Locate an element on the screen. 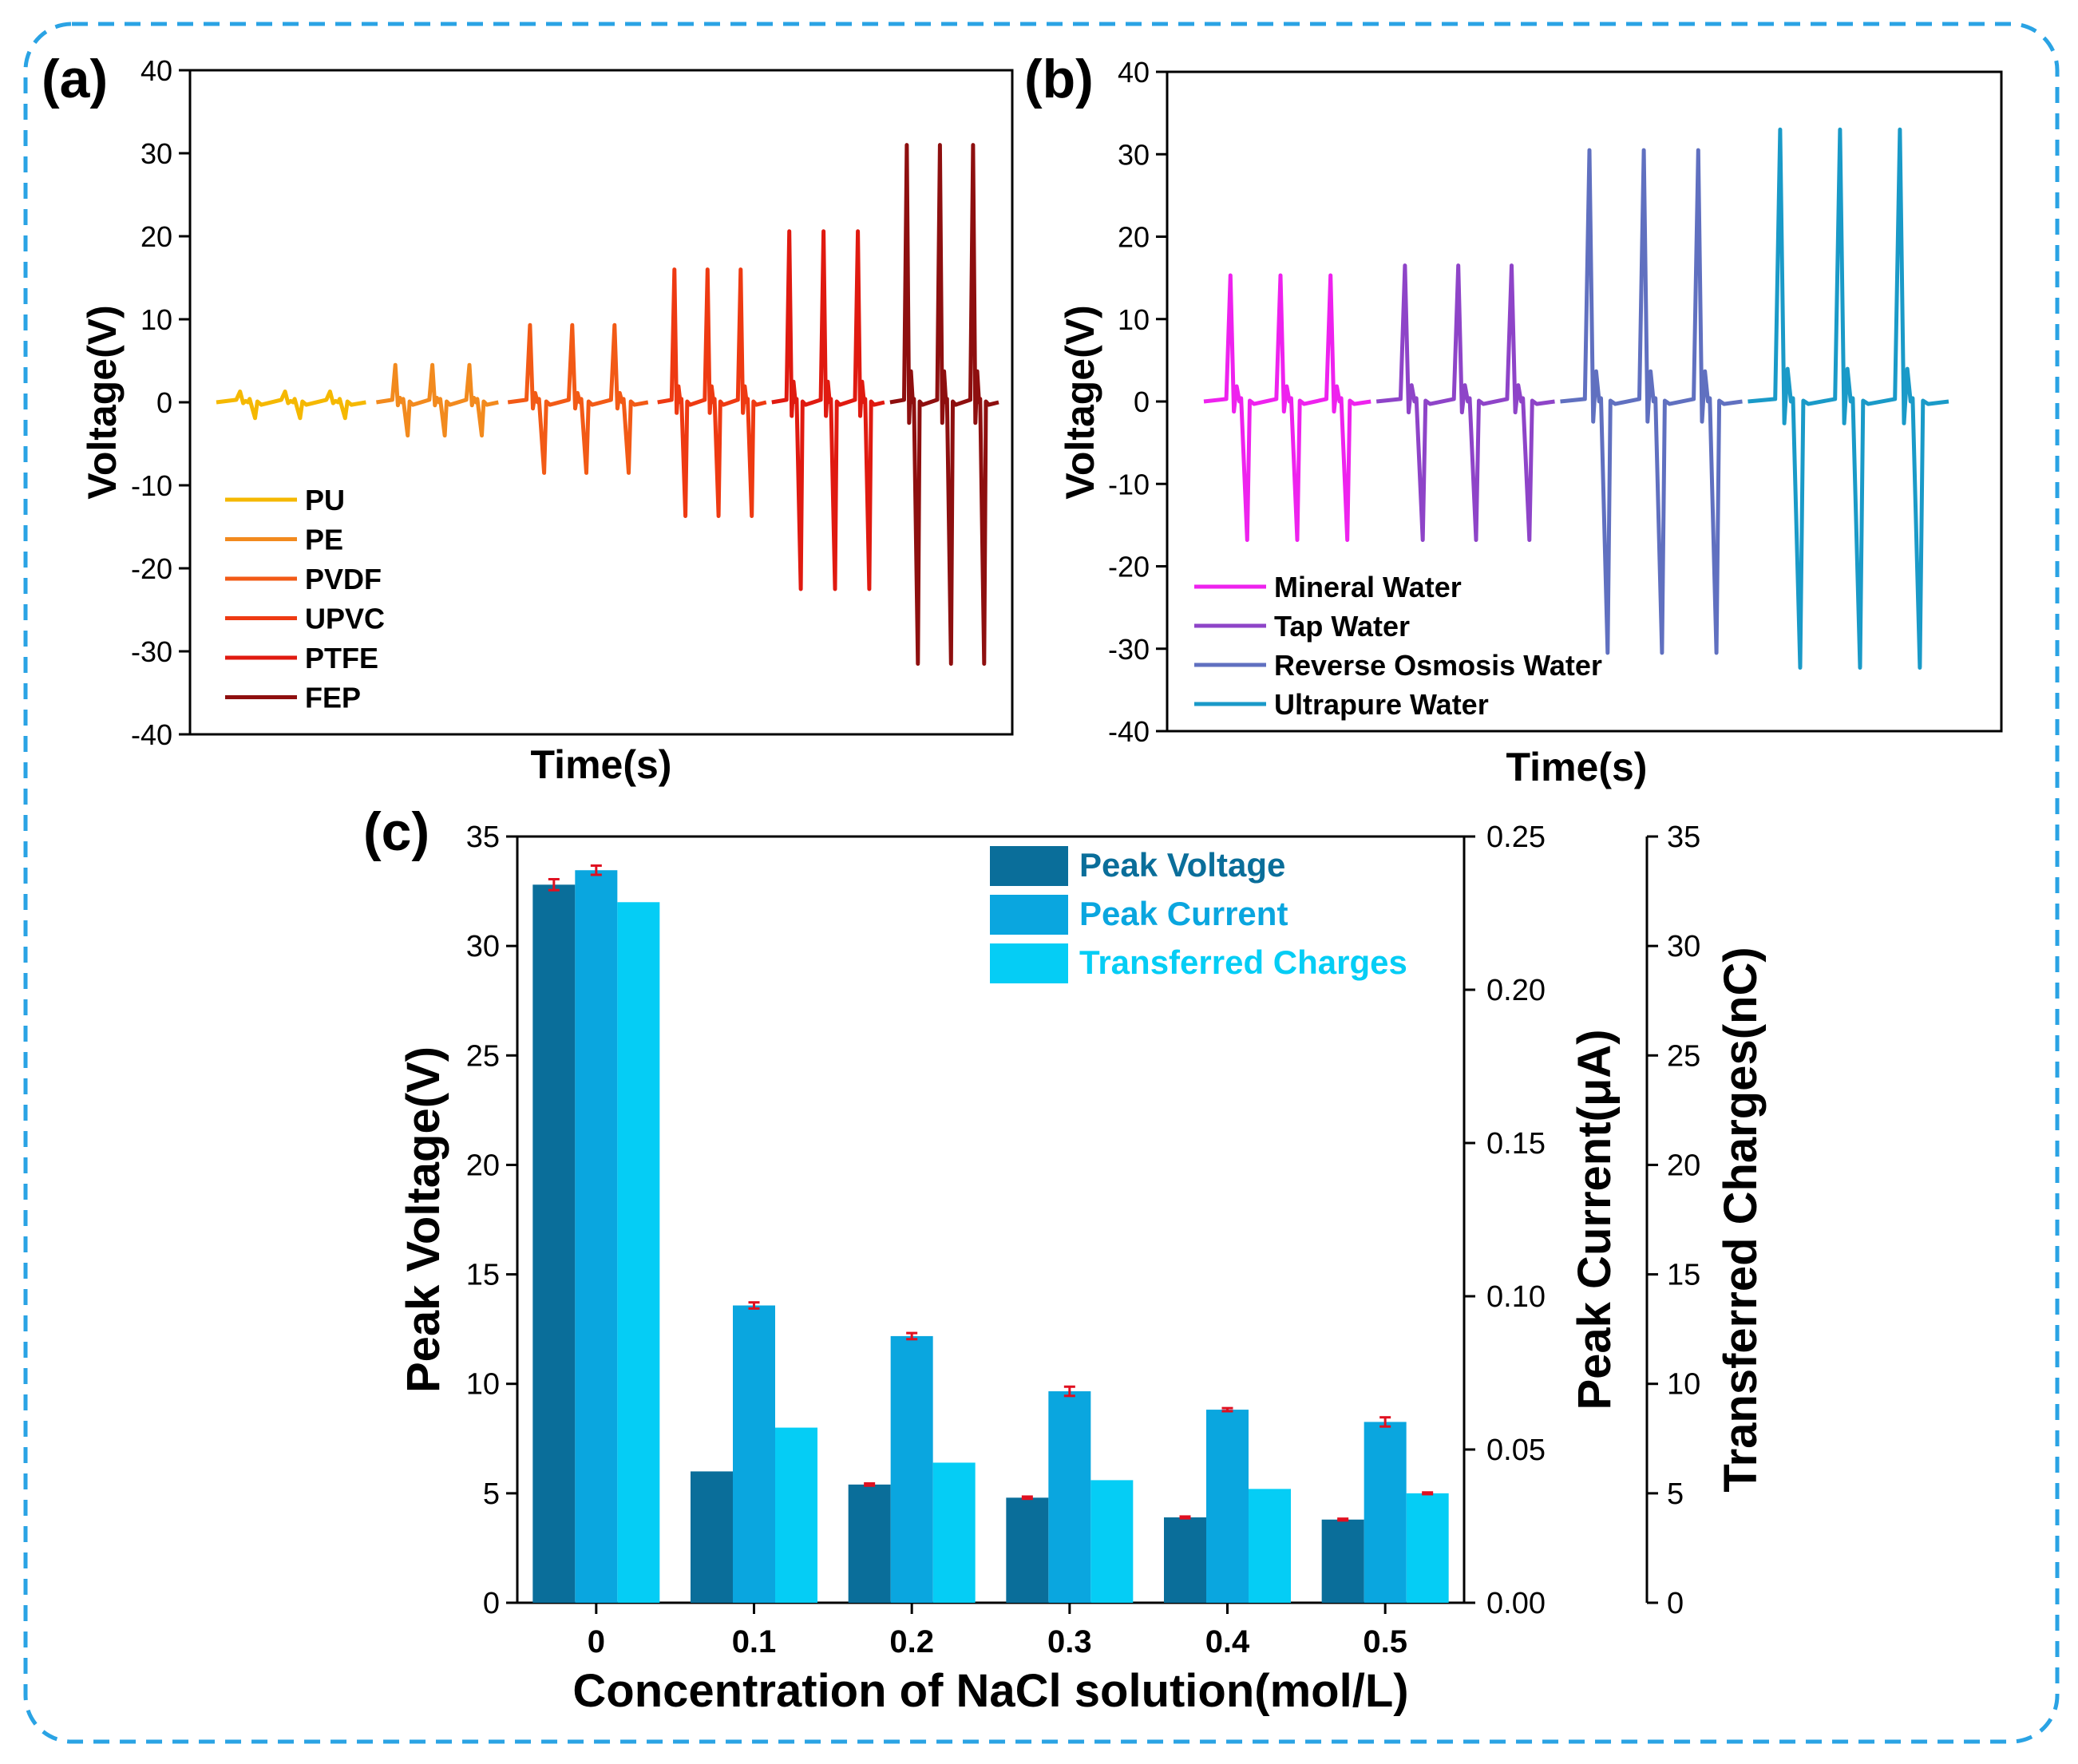 The image size is (2078, 1764). chart-b-ytick-label-5: 10 is located at coordinates (1134, 319).